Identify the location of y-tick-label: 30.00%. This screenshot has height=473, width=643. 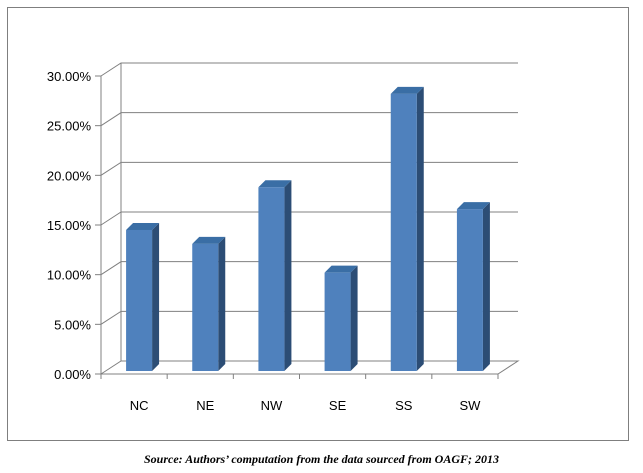
(69, 76).